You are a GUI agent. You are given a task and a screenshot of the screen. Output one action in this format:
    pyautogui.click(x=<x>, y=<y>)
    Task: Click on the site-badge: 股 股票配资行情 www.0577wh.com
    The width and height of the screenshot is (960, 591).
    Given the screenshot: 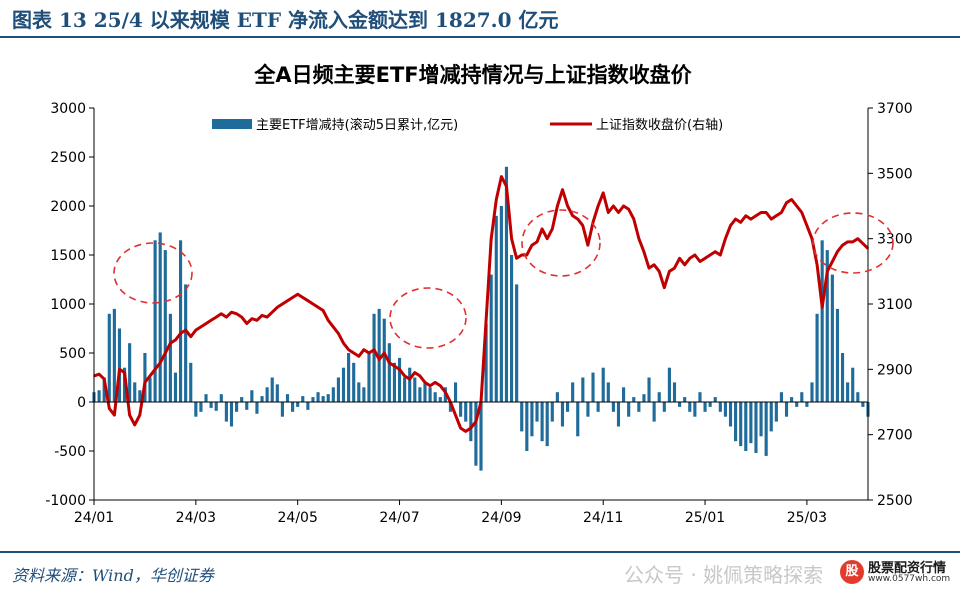 What is the action you would take?
    pyautogui.click(x=897, y=572)
    